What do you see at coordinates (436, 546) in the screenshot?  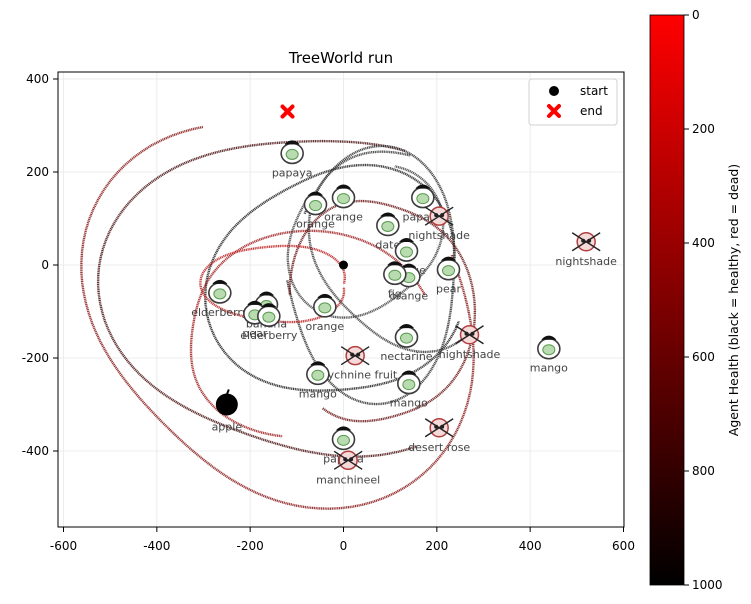 I see `x-tick-label: 200` at bounding box center [436, 546].